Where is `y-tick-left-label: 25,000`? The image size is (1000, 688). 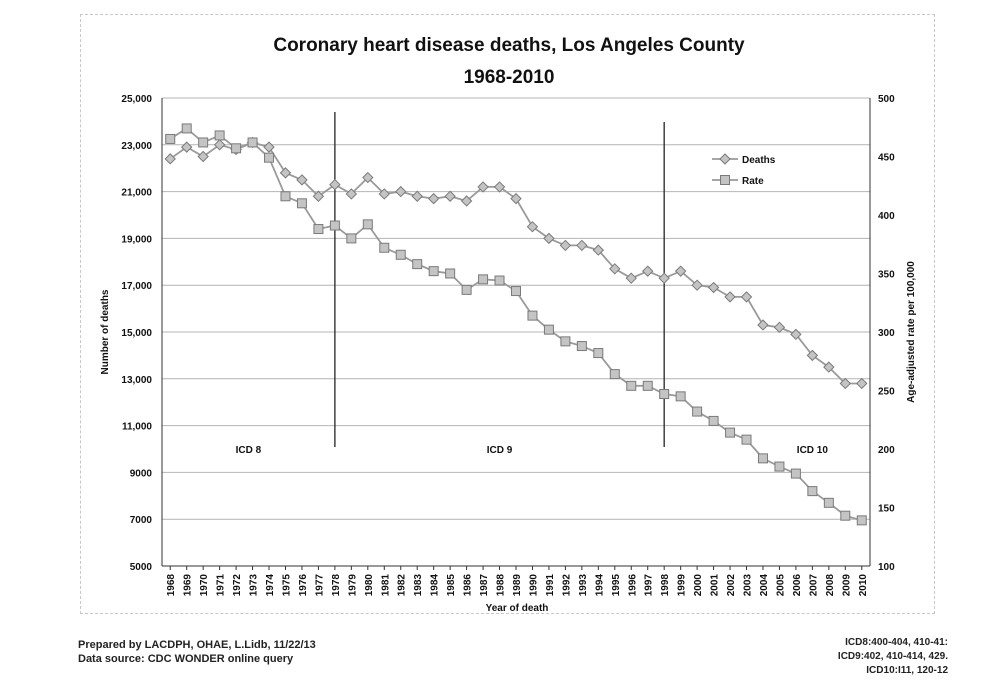 y-tick-left-label: 25,000 is located at coordinates (136, 99).